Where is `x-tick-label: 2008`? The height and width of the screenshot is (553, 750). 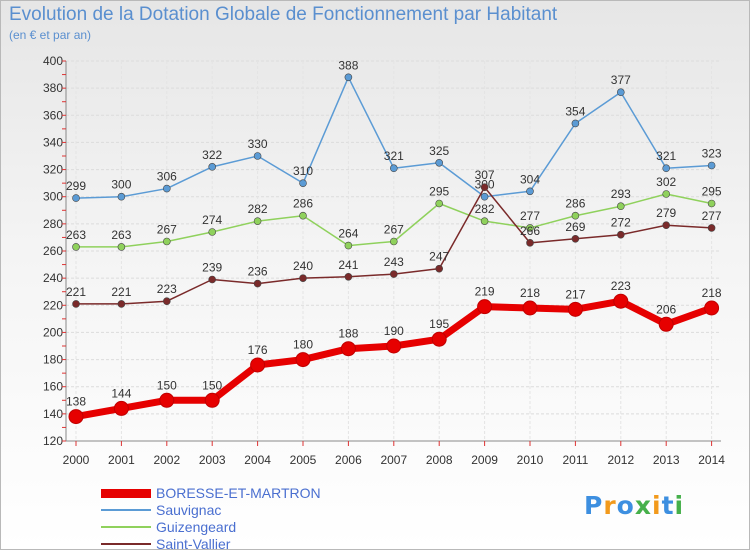
x-tick-label: 2008 is located at coordinates (439, 460).